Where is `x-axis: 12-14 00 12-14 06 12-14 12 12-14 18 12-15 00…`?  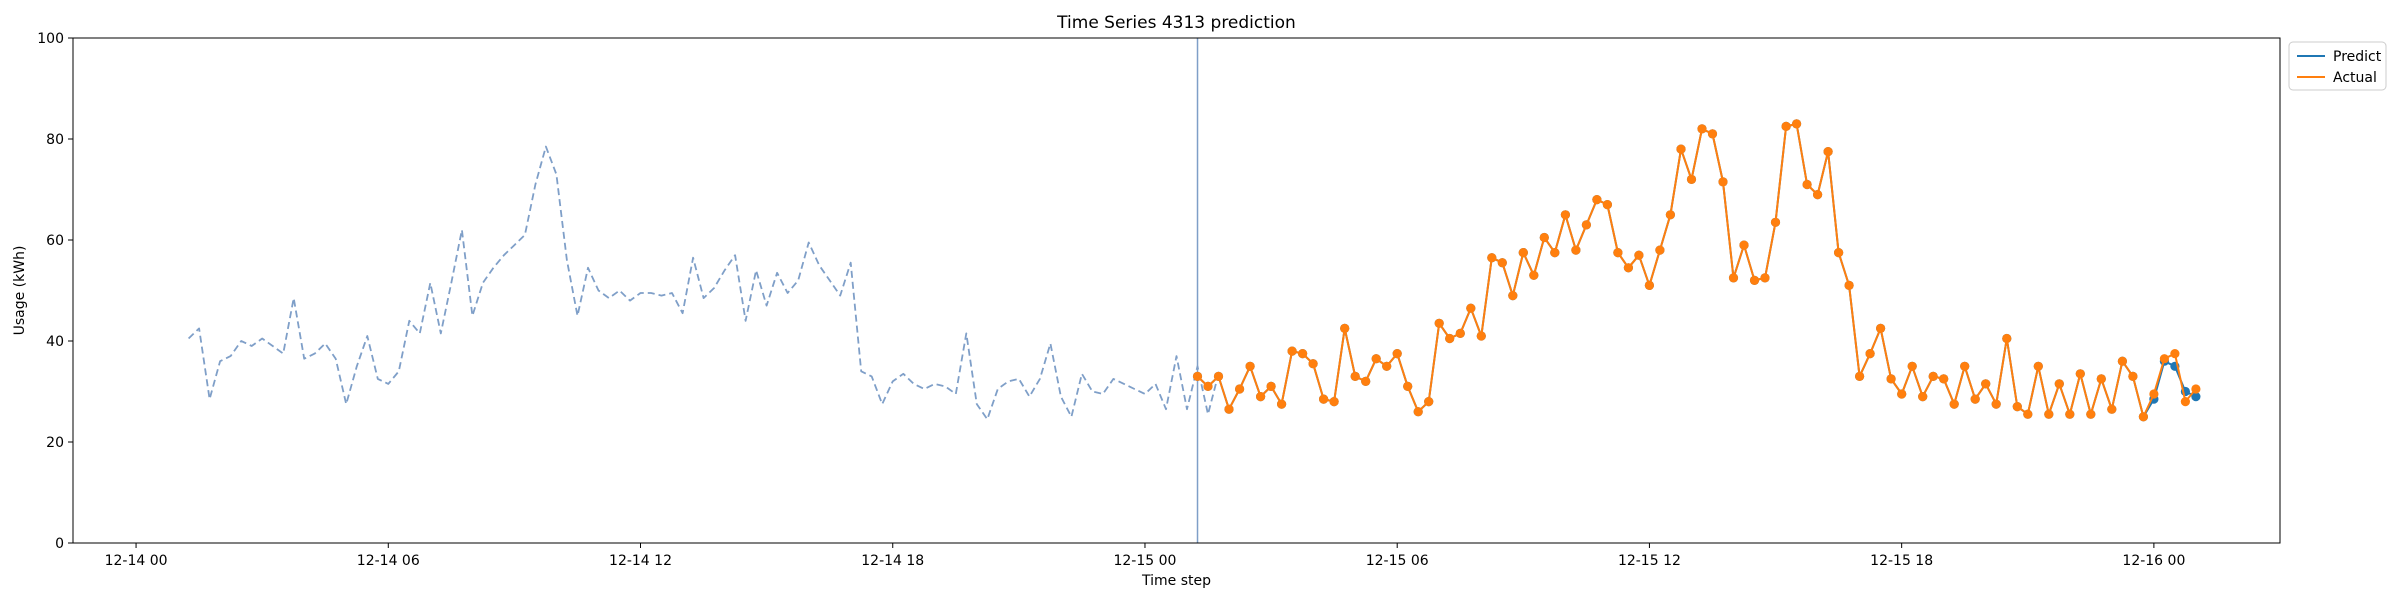
x-axis: 12-14 00 12-14 06 12-14 12 12-14 18 12-15 00… is located at coordinates (1145, 556).